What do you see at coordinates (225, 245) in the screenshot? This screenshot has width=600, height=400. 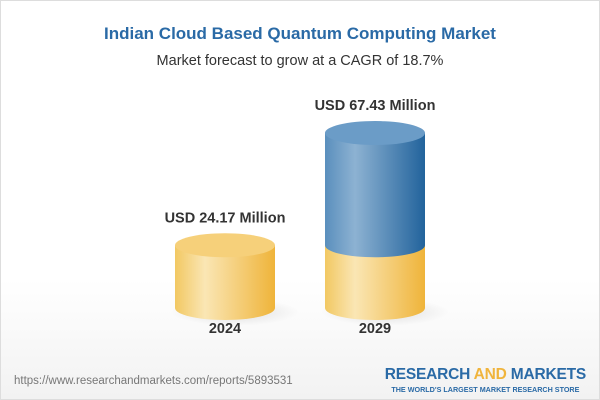 I see `bar-2024-top` at bounding box center [225, 245].